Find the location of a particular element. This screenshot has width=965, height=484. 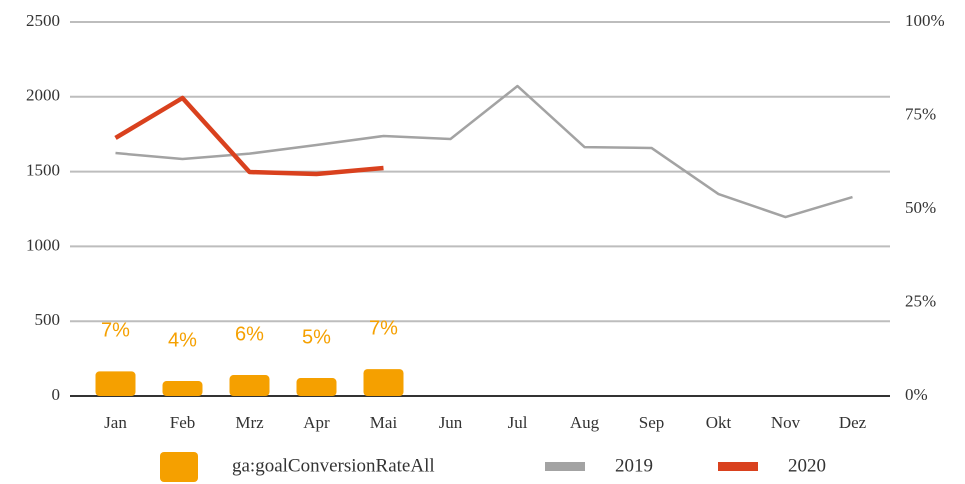

legend-label: 2020 is located at coordinates (807, 465).